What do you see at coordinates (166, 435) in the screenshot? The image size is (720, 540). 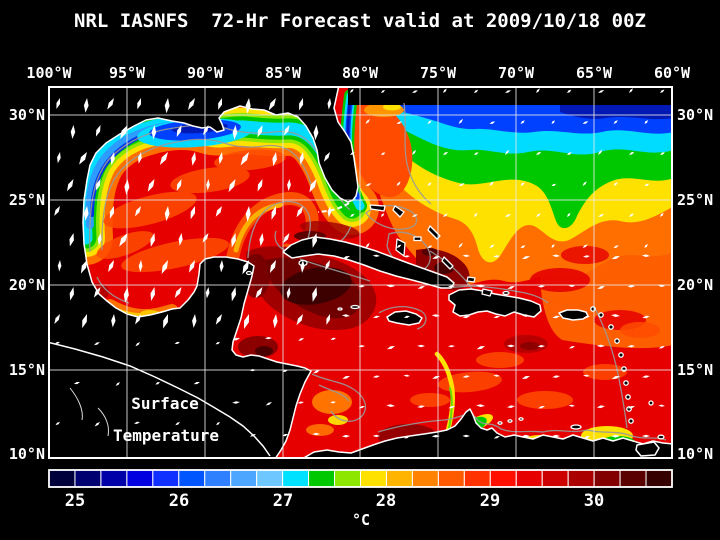 I see `map-annotation-line2: Temperature` at bounding box center [166, 435].